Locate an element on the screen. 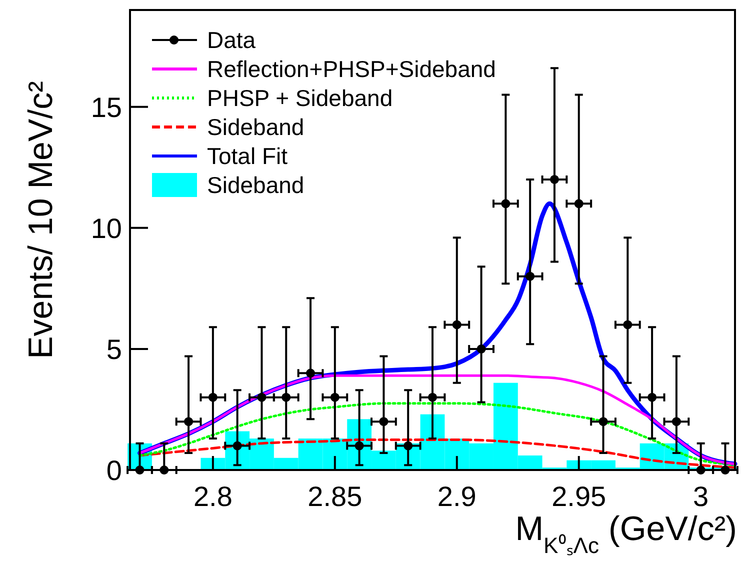 The width and height of the screenshot is (741, 580). x-tick-label: 2.9 is located at coordinates (456, 496).